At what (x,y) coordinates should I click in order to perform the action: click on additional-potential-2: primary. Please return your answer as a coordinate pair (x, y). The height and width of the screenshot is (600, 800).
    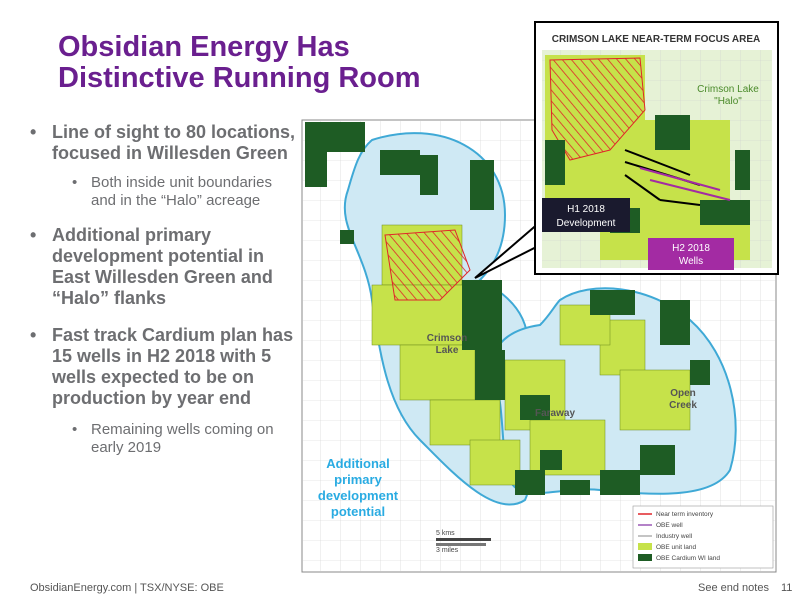
    Looking at the image, I should click on (358, 479).